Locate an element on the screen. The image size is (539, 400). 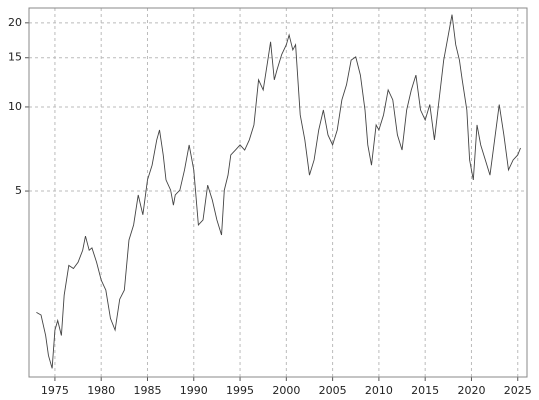
x-tick-label: 1985 is located at coordinates (147, 390).